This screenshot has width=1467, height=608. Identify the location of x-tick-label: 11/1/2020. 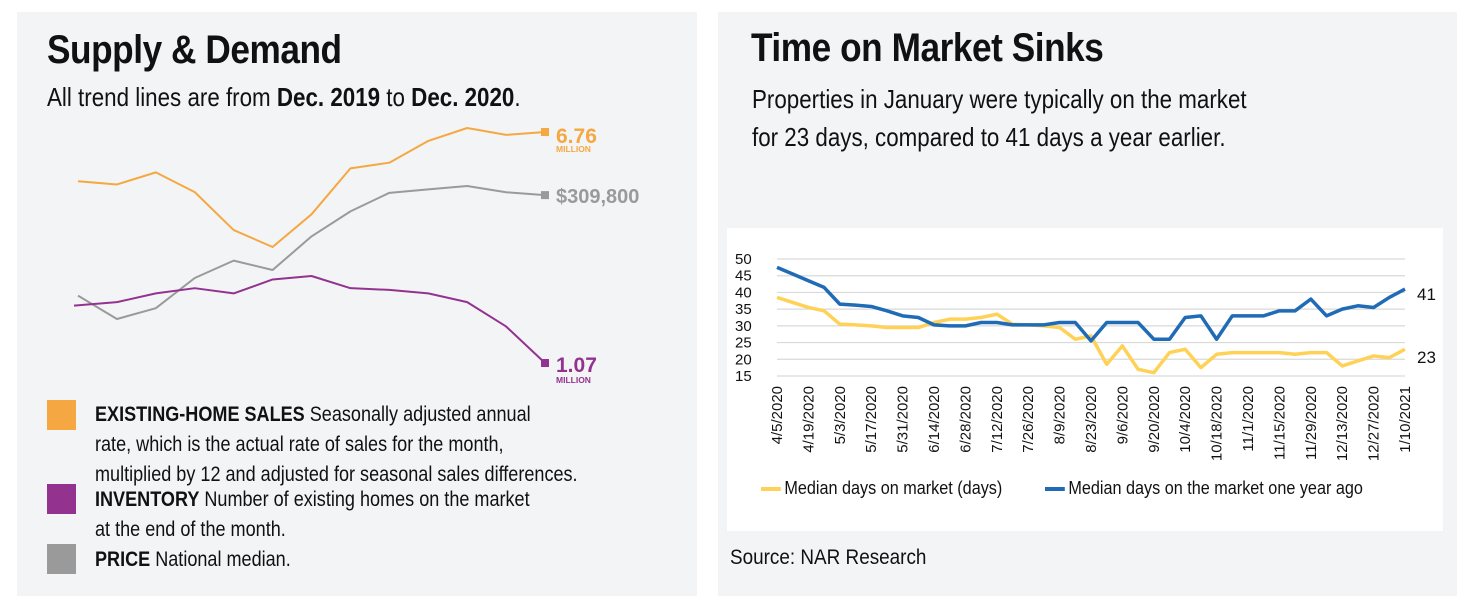
(1248, 419).